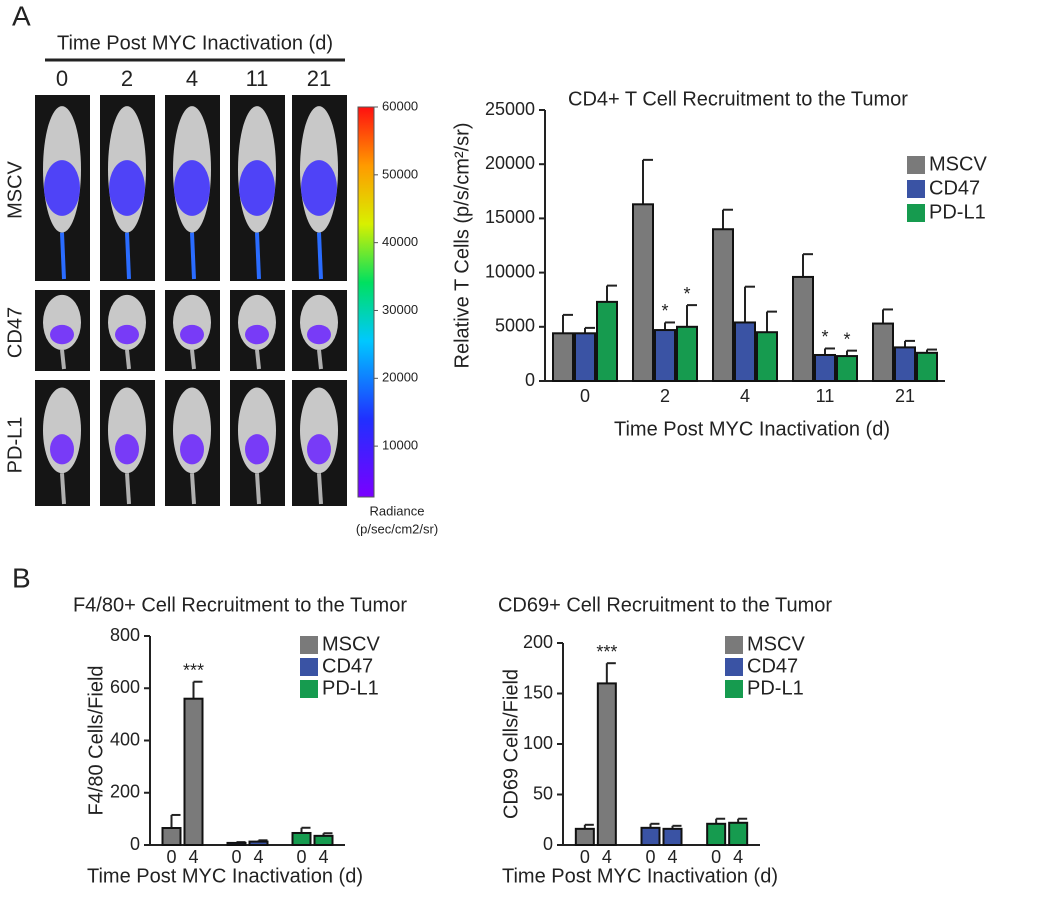 This screenshot has height=897, width=1050. Describe the element at coordinates (606, 652) in the screenshot. I see `significance-label: ***` at that location.